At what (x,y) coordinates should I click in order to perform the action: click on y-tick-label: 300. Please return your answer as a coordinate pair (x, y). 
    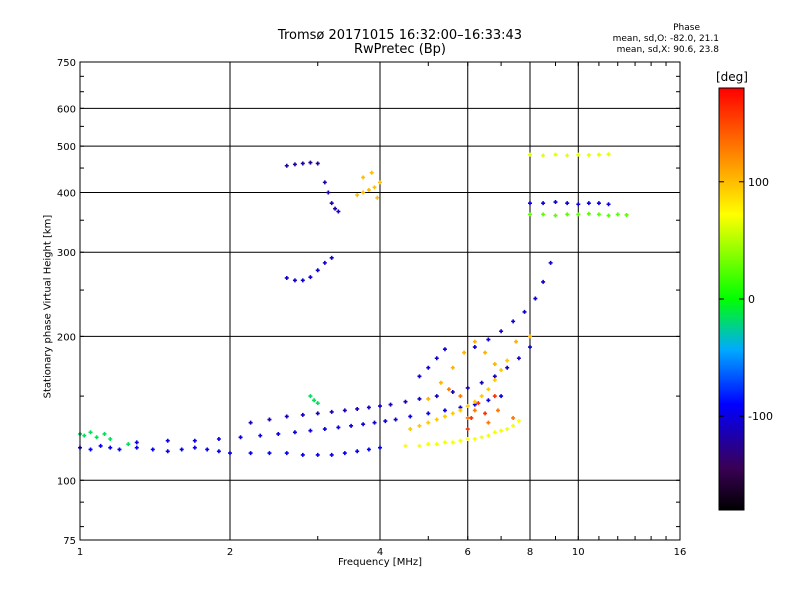
    Looking at the image, I should click on (66, 253).